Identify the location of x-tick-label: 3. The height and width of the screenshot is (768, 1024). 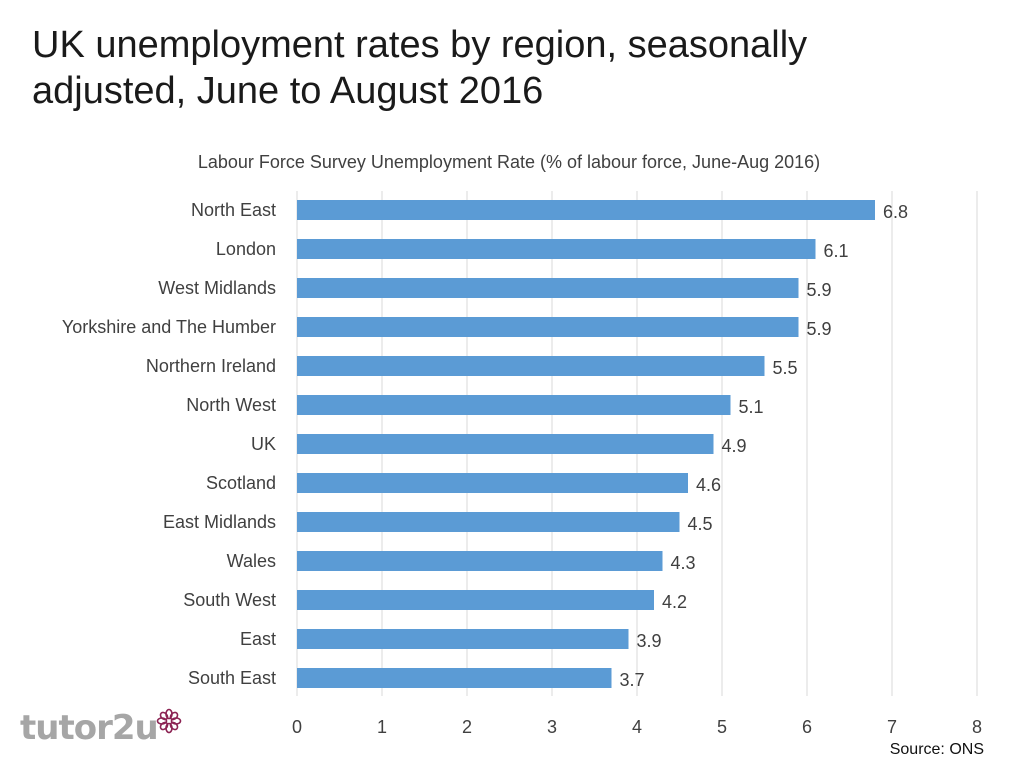
(552, 727).